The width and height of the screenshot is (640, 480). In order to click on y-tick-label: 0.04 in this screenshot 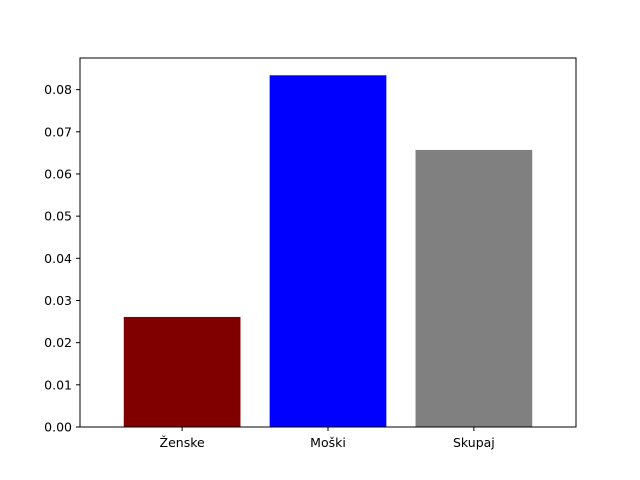, I will do `click(58, 258)`.